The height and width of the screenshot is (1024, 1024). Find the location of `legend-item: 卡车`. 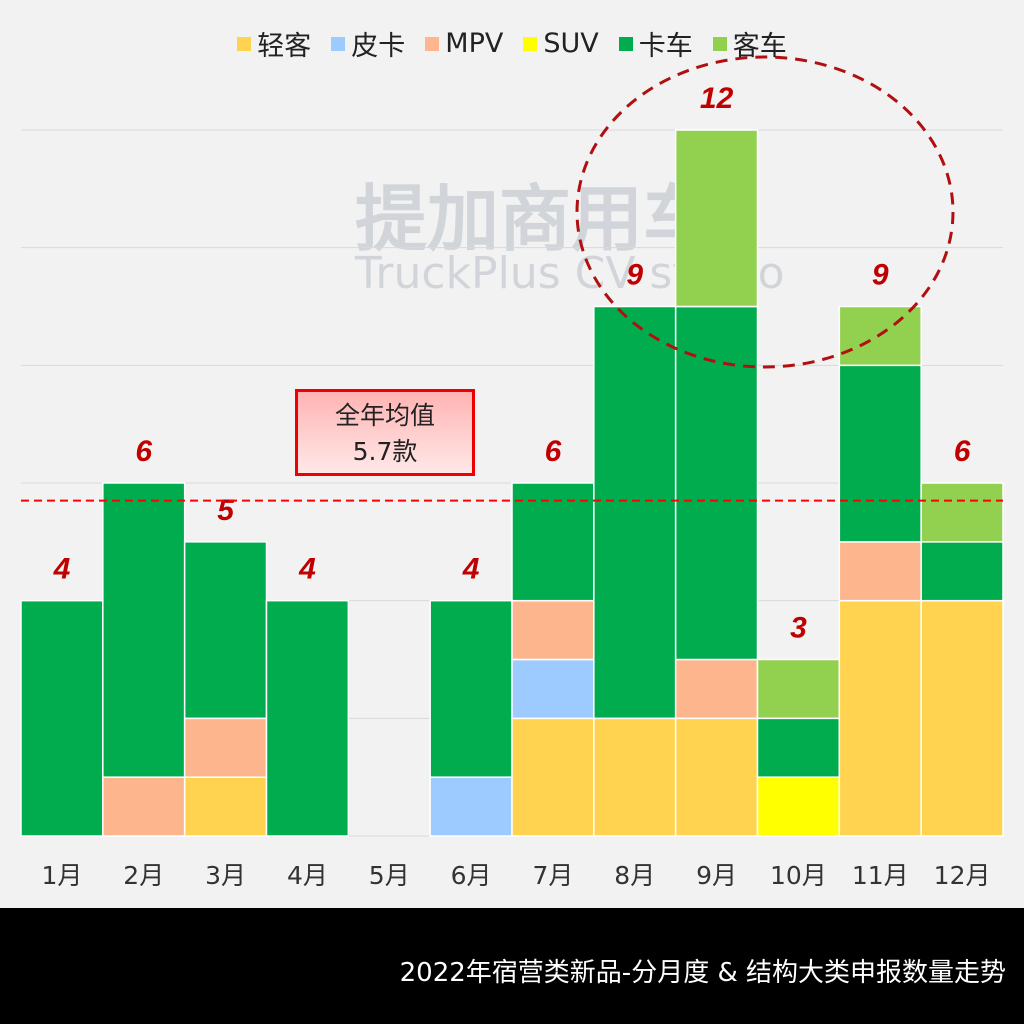

legend-item: 卡车 is located at coordinates (655, 43).